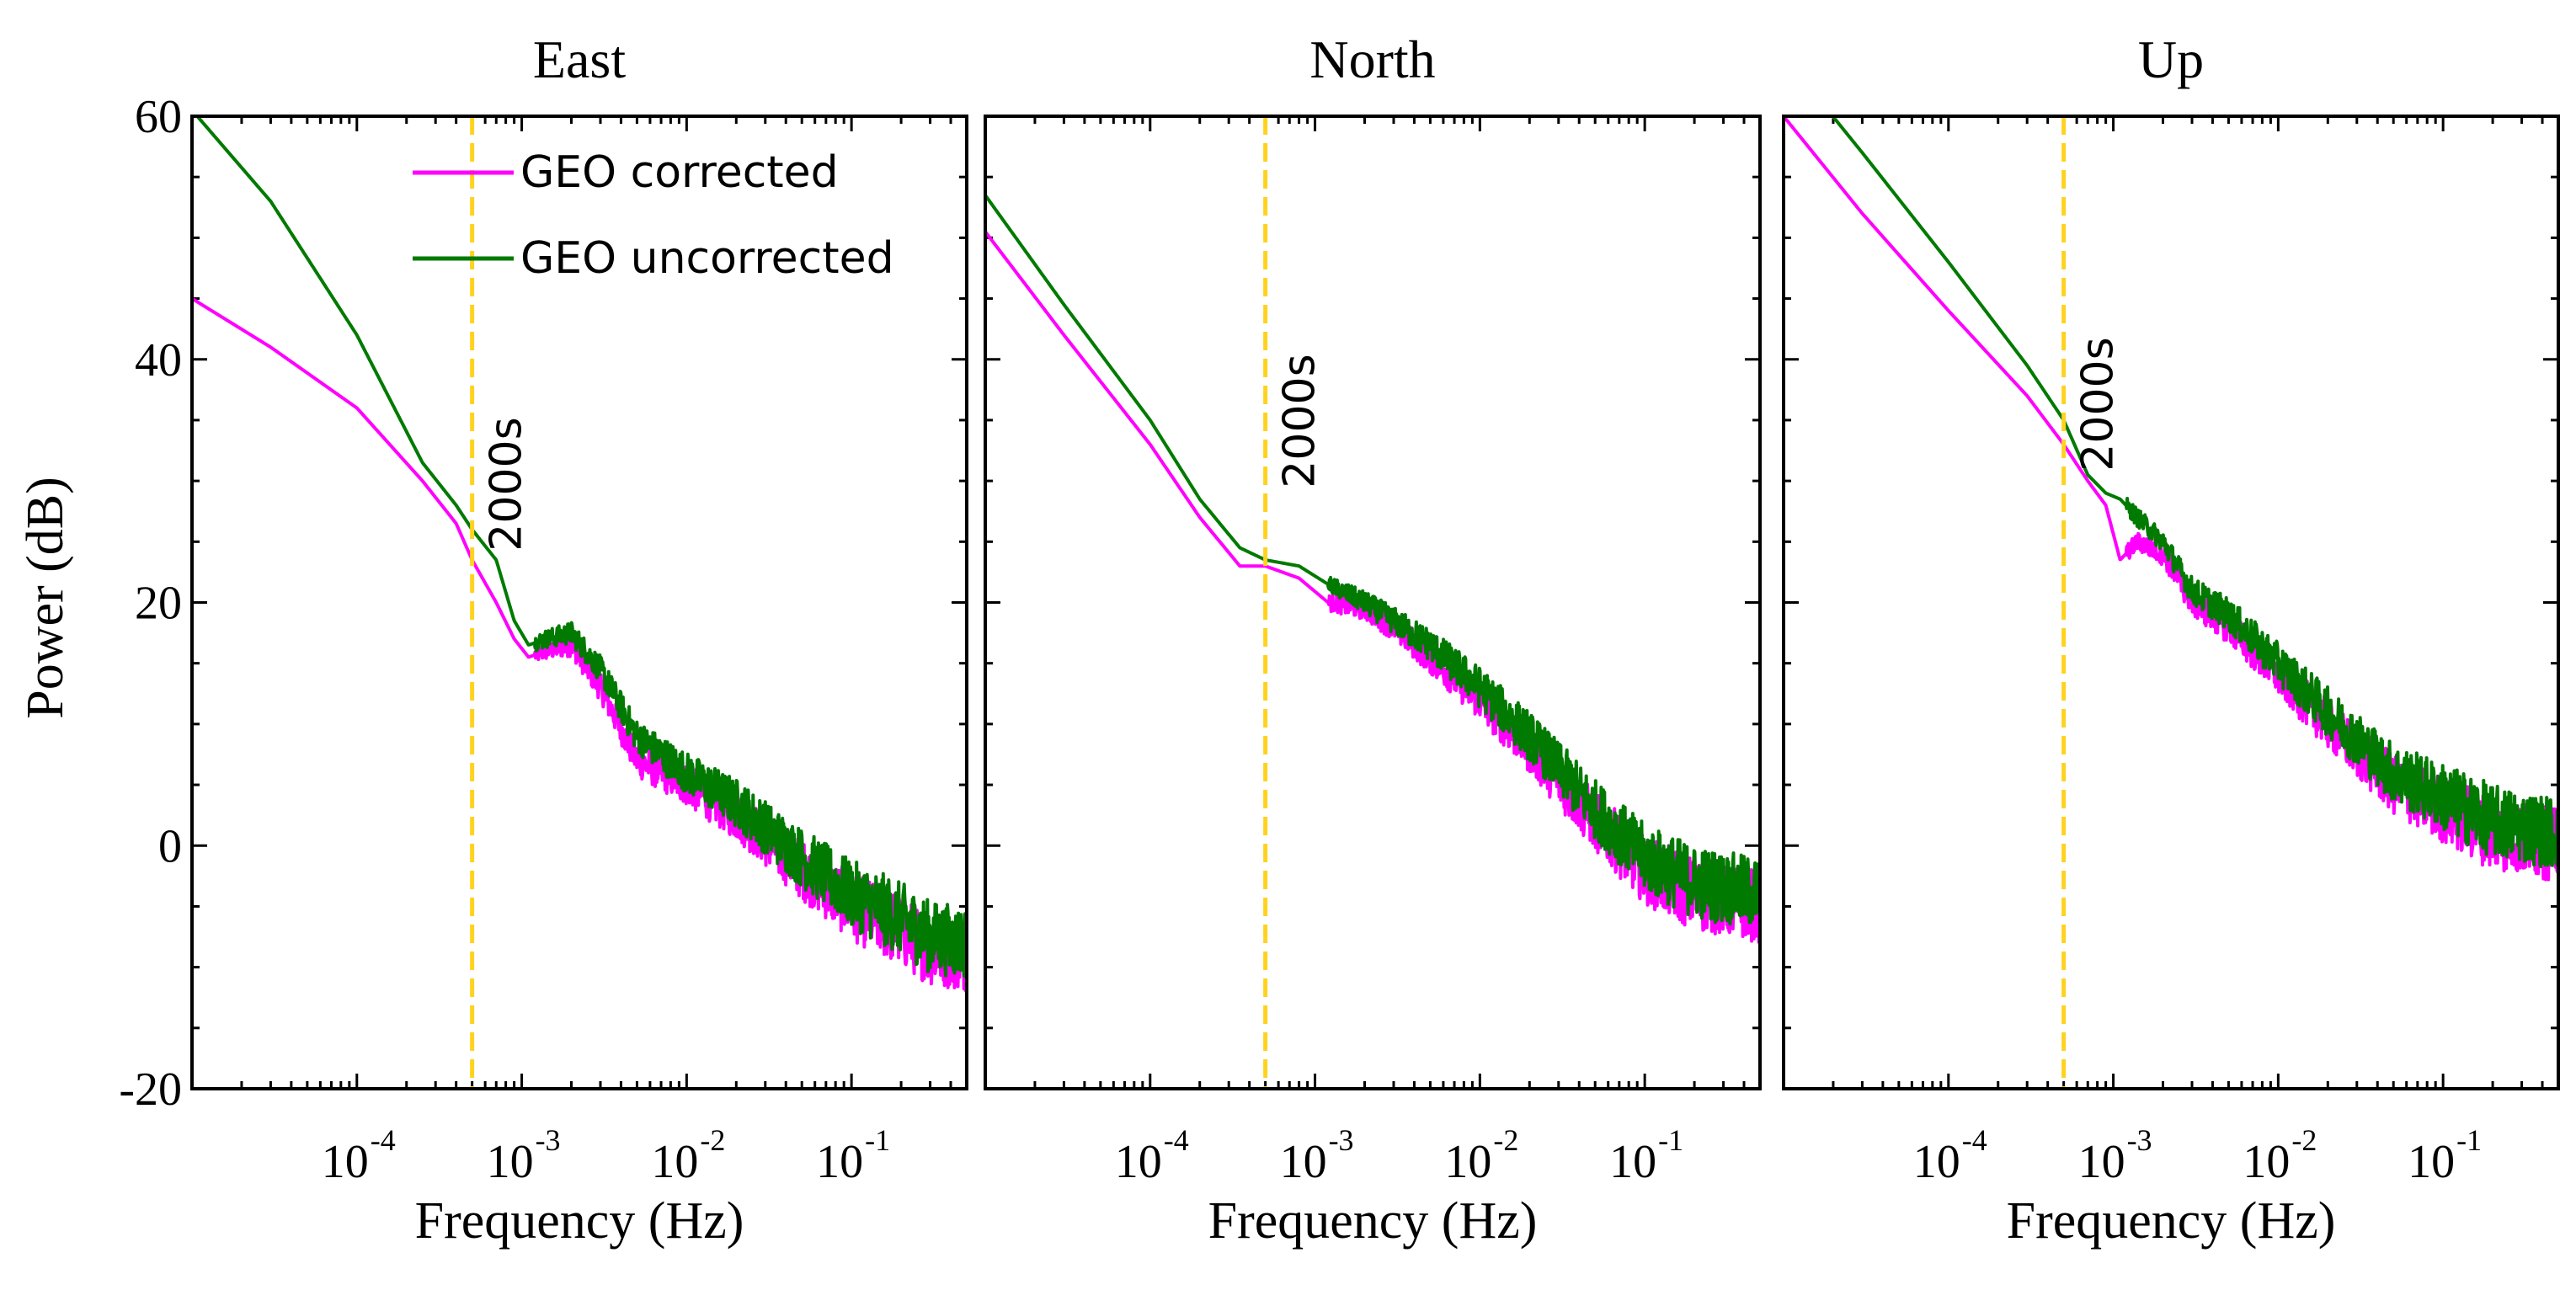  I want to click on panel-title: East, so click(579, 59).